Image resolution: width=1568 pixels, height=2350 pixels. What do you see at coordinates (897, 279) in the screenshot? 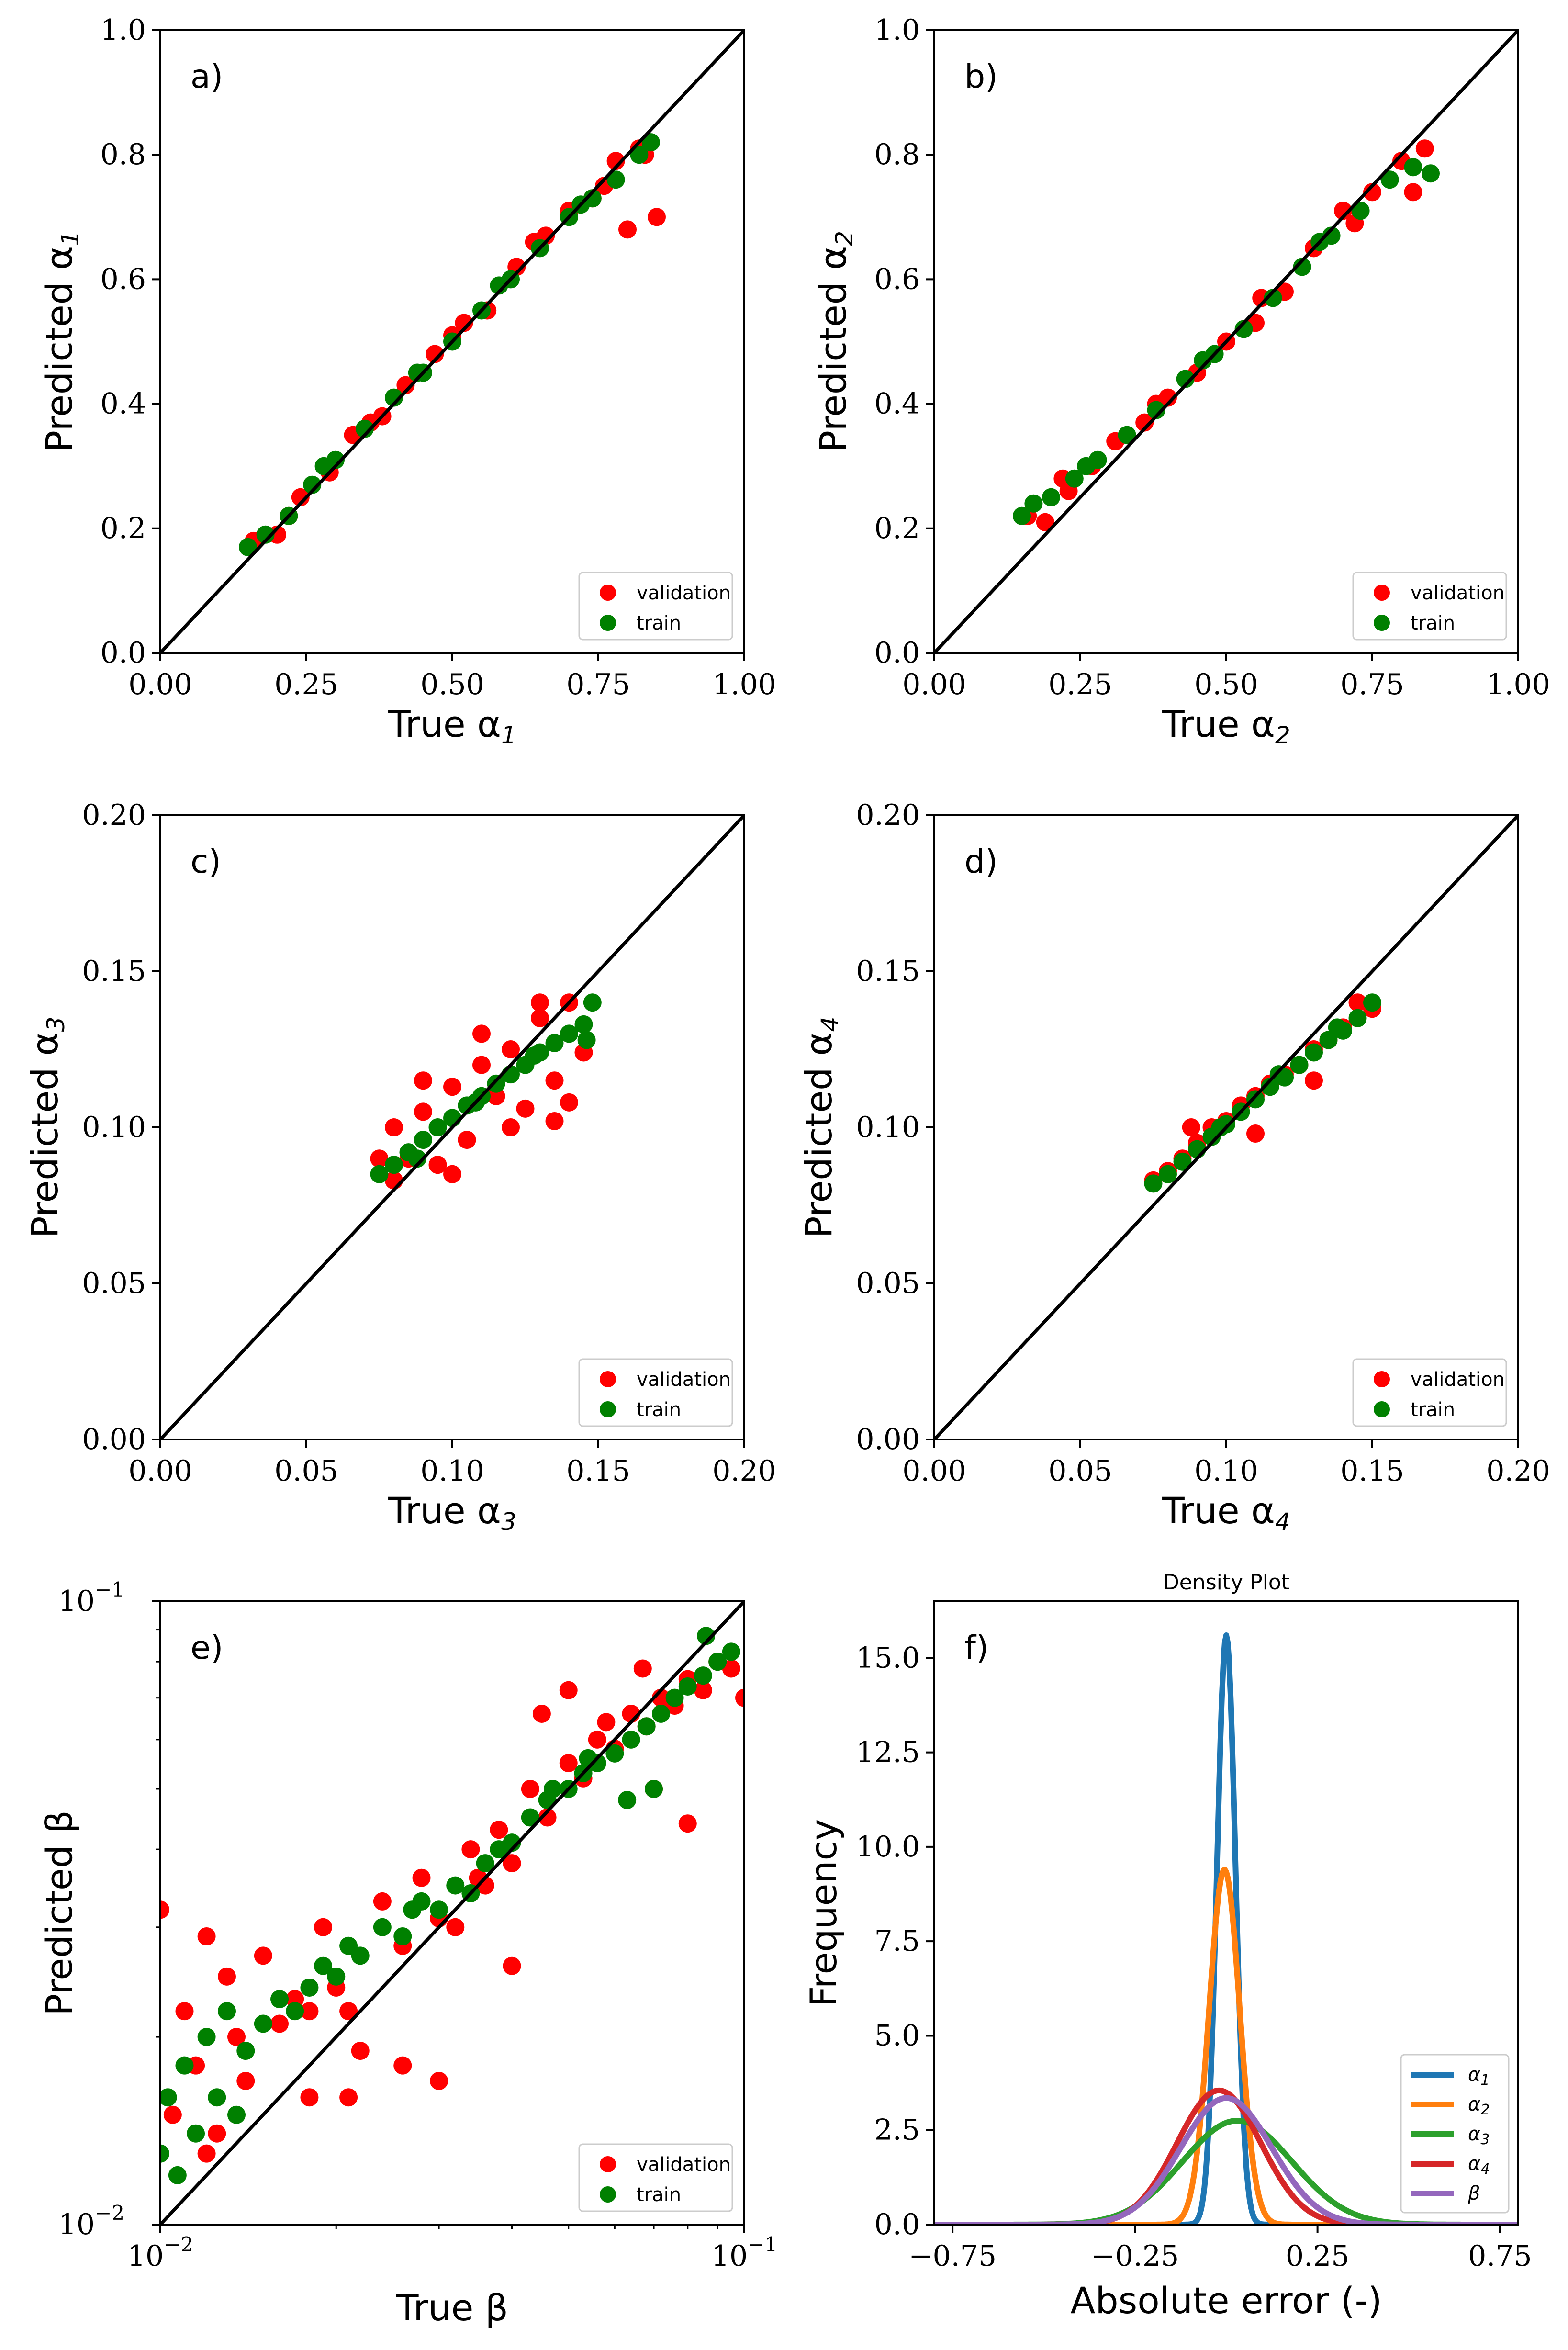
I see `y-tick-label: 0.6` at bounding box center [897, 279].